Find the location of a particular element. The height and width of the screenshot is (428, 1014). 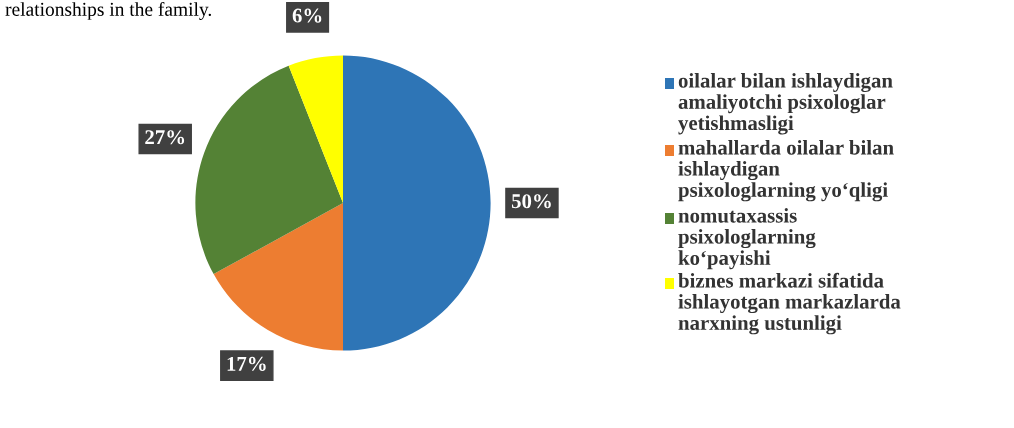

data-label: 50% is located at coordinates (531, 201).